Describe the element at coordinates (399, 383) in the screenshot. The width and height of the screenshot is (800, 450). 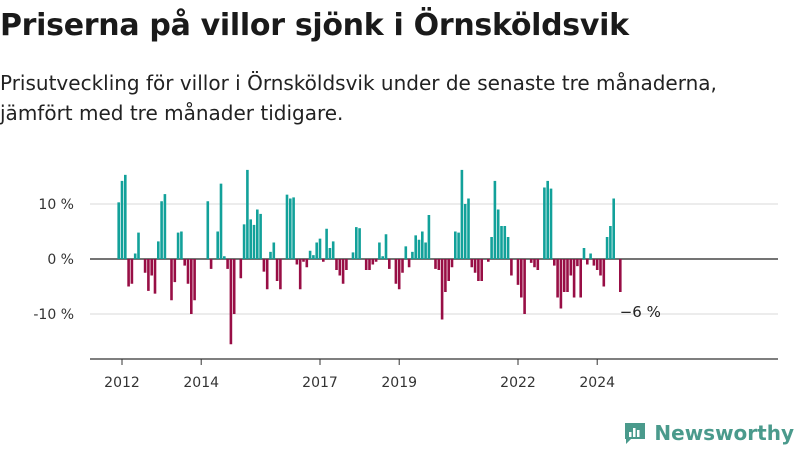
I see `x-tick-label: 2019` at that location.